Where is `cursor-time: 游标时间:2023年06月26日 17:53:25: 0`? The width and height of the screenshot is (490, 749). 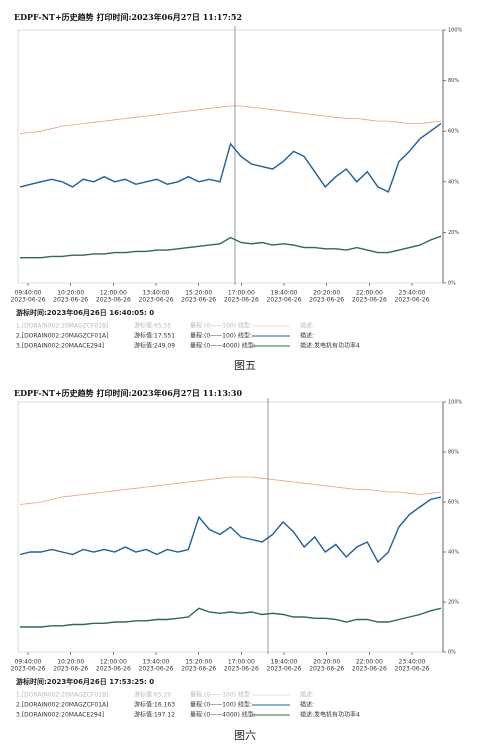
cursor-time: 游标时间:2023年06月26日 17:53:25: 0 is located at coordinates (85, 681).